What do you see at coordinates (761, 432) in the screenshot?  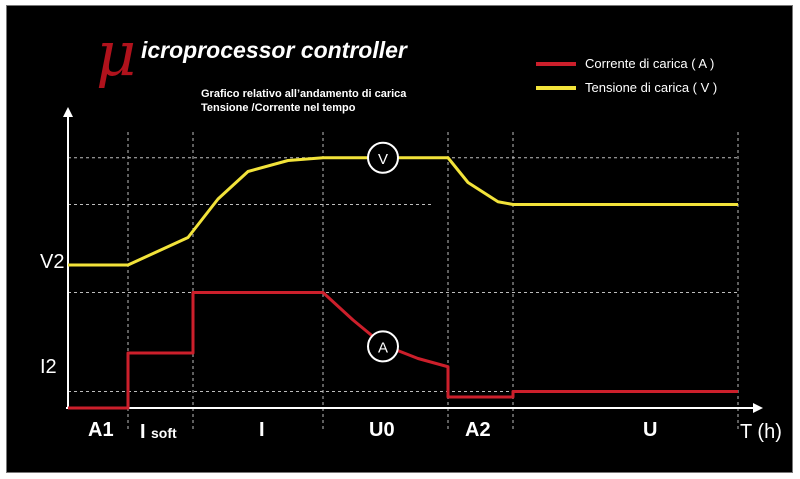 I see `x-axis-label: T (h)` at bounding box center [761, 432].